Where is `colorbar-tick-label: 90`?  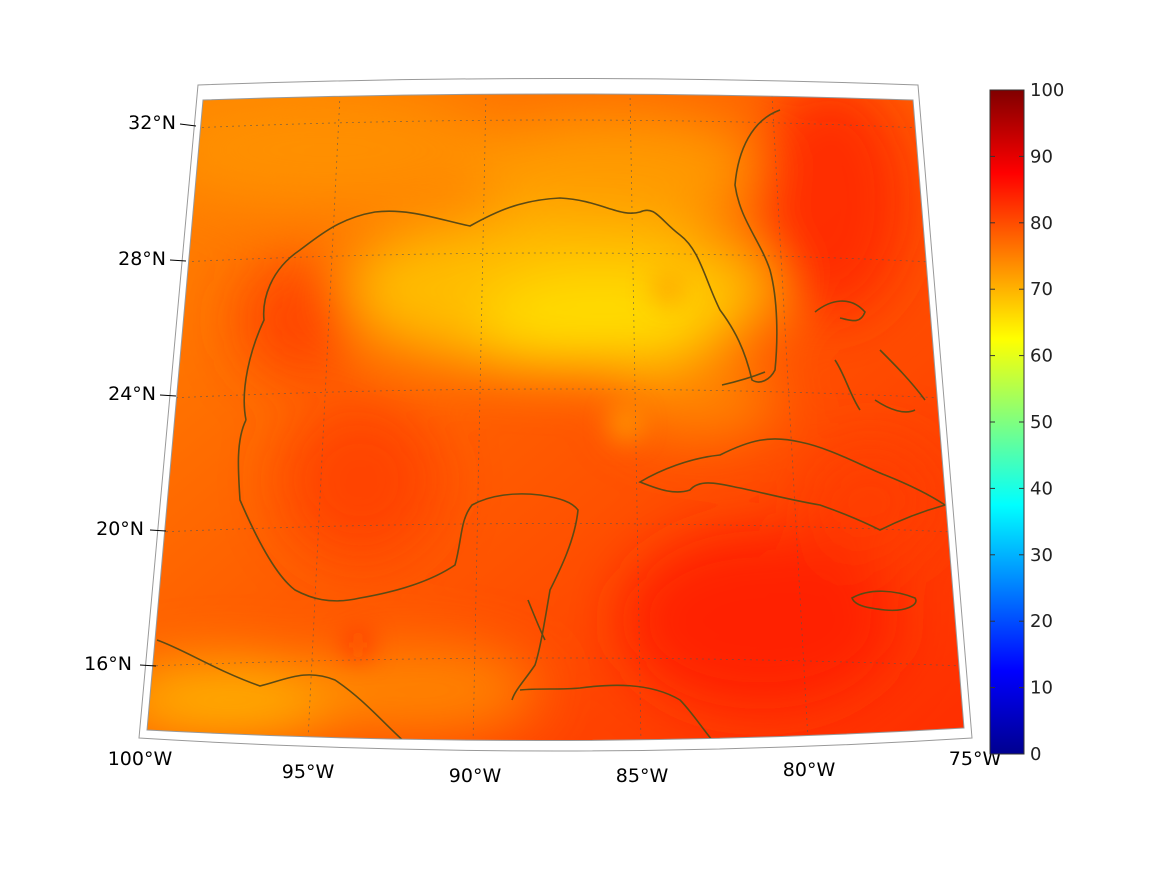 colorbar-tick-label: 90 is located at coordinates (1041, 156).